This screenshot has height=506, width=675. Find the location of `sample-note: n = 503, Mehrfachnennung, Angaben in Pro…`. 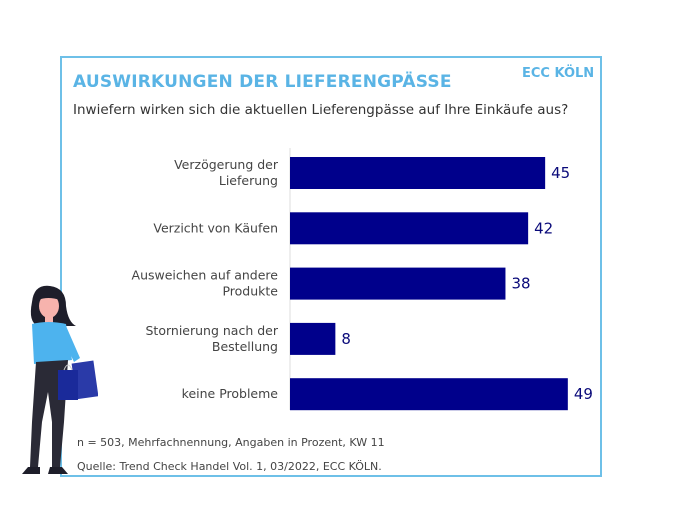

sample-note: n = 503, Mehrfachnennung, Angaben in Pro… is located at coordinates (231, 442).